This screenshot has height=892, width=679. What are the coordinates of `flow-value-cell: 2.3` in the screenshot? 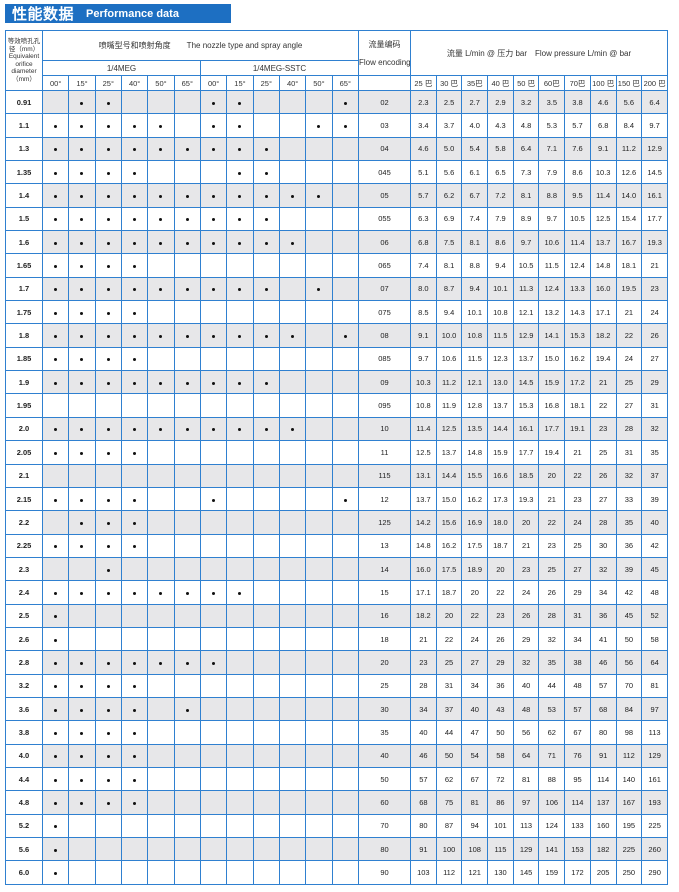 It's located at (423, 102).